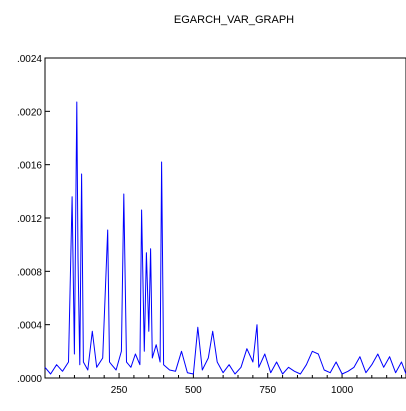  What do you see at coordinates (29, 326) in the screenshot?
I see `y-tick-label: .0004` at bounding box center [29, 326].